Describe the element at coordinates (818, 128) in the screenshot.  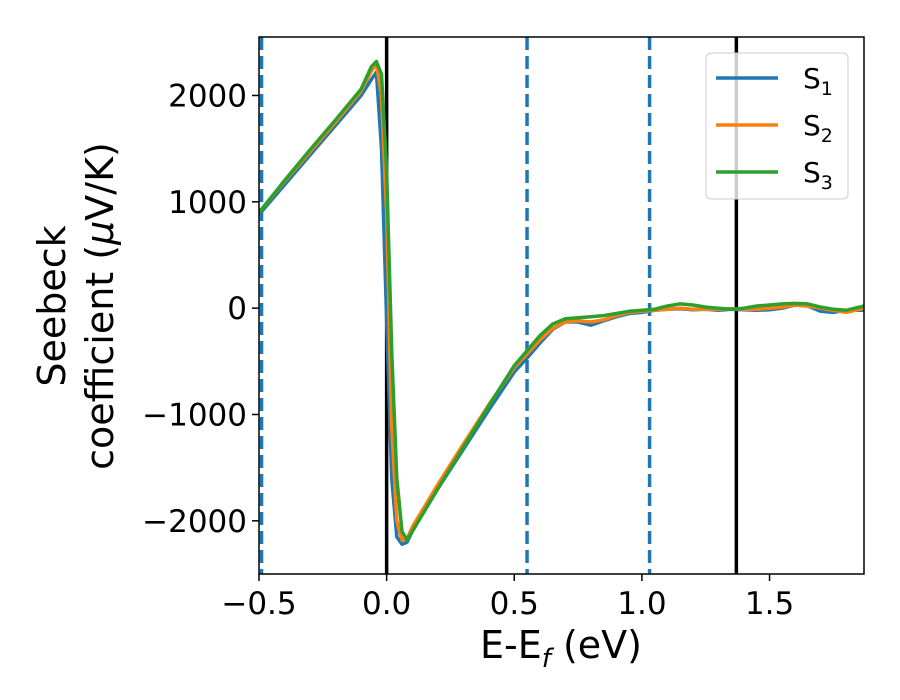
I see `legend-label-s2: S2` at that location.